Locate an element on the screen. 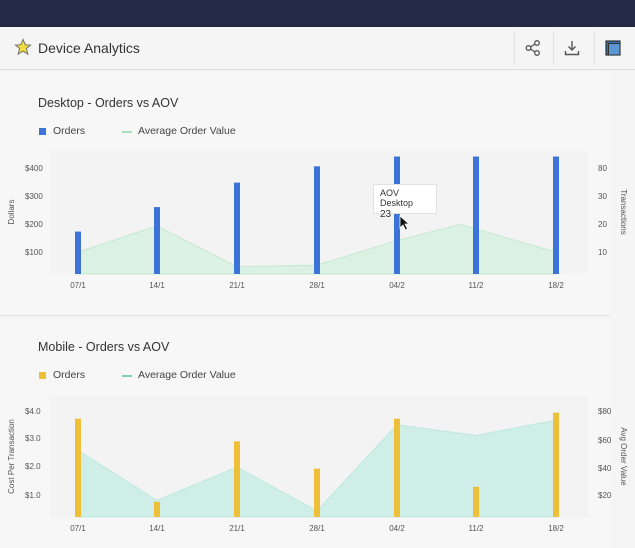  y-left-tick-label: $400 is located at coordinates (34, 168).